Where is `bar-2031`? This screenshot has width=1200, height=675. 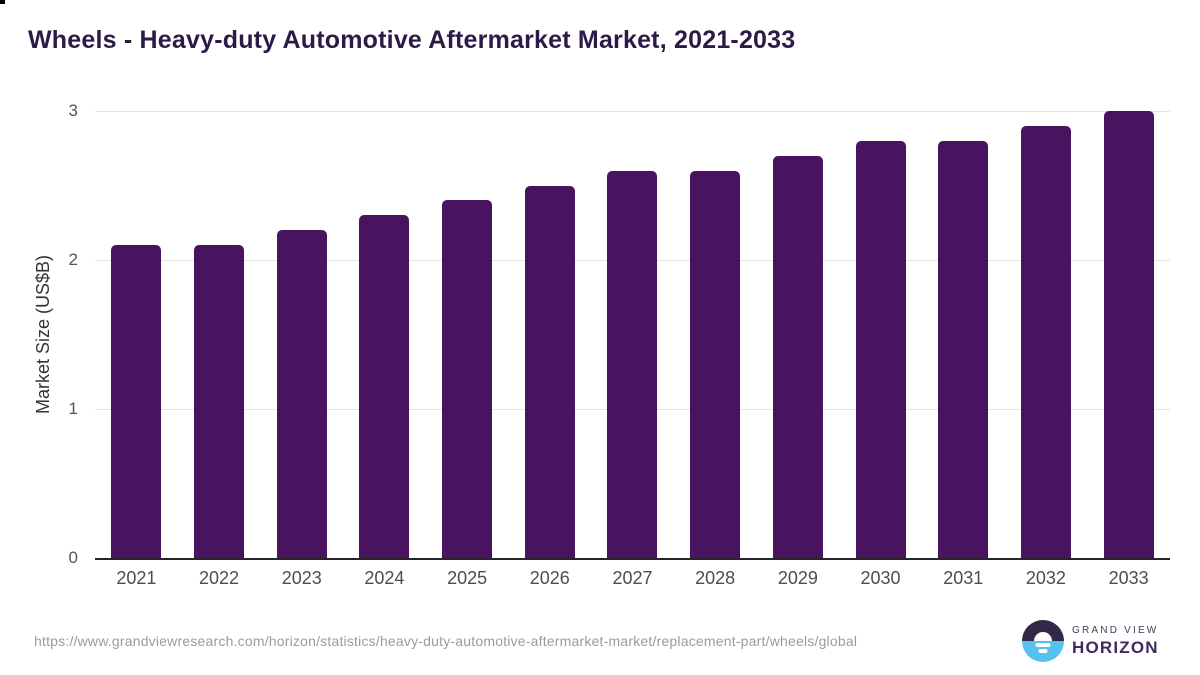 bar-2031 is located at coordinates (963, 349).